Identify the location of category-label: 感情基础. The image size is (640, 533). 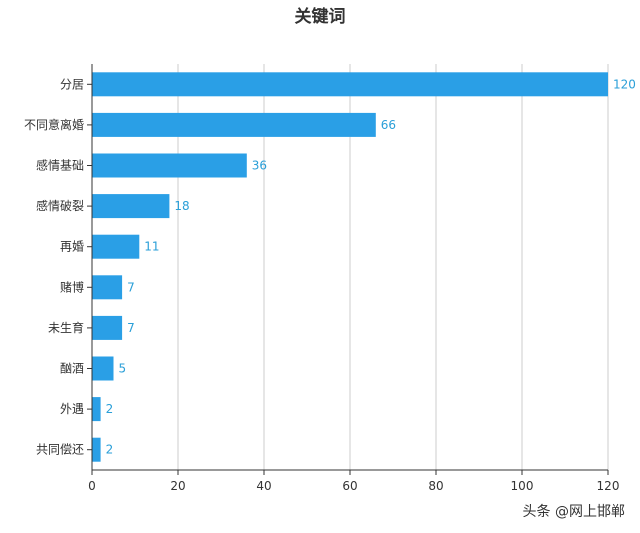
(60, 165).